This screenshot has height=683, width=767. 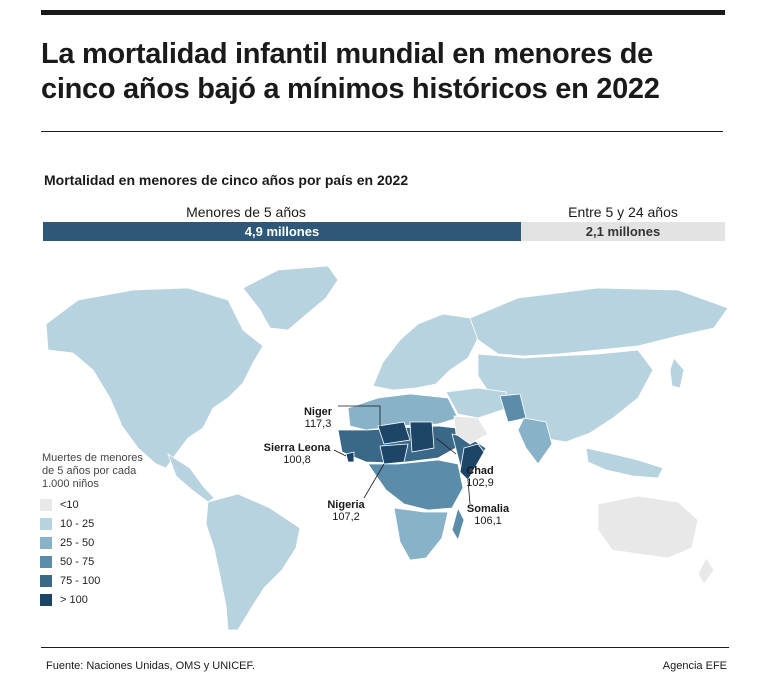 I want to click on southeast-asia, so click(x=624, y=463).